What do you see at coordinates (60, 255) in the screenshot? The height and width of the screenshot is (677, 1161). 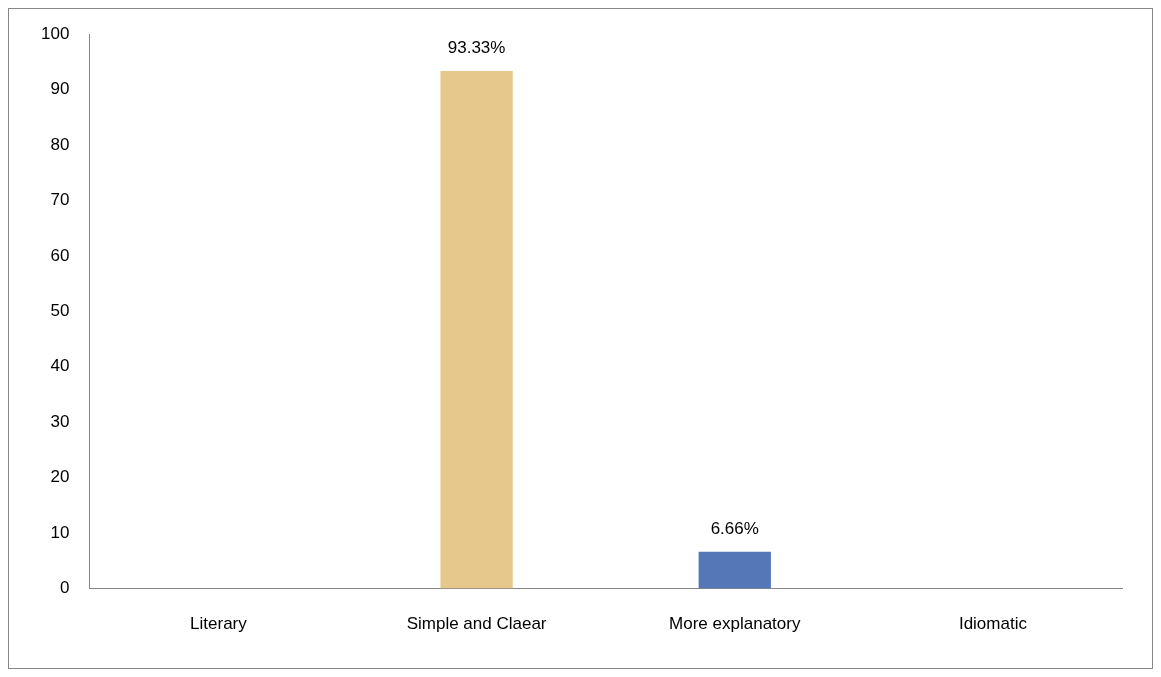 I see `y-tick-label: 60` at bounding box center [60, 255].